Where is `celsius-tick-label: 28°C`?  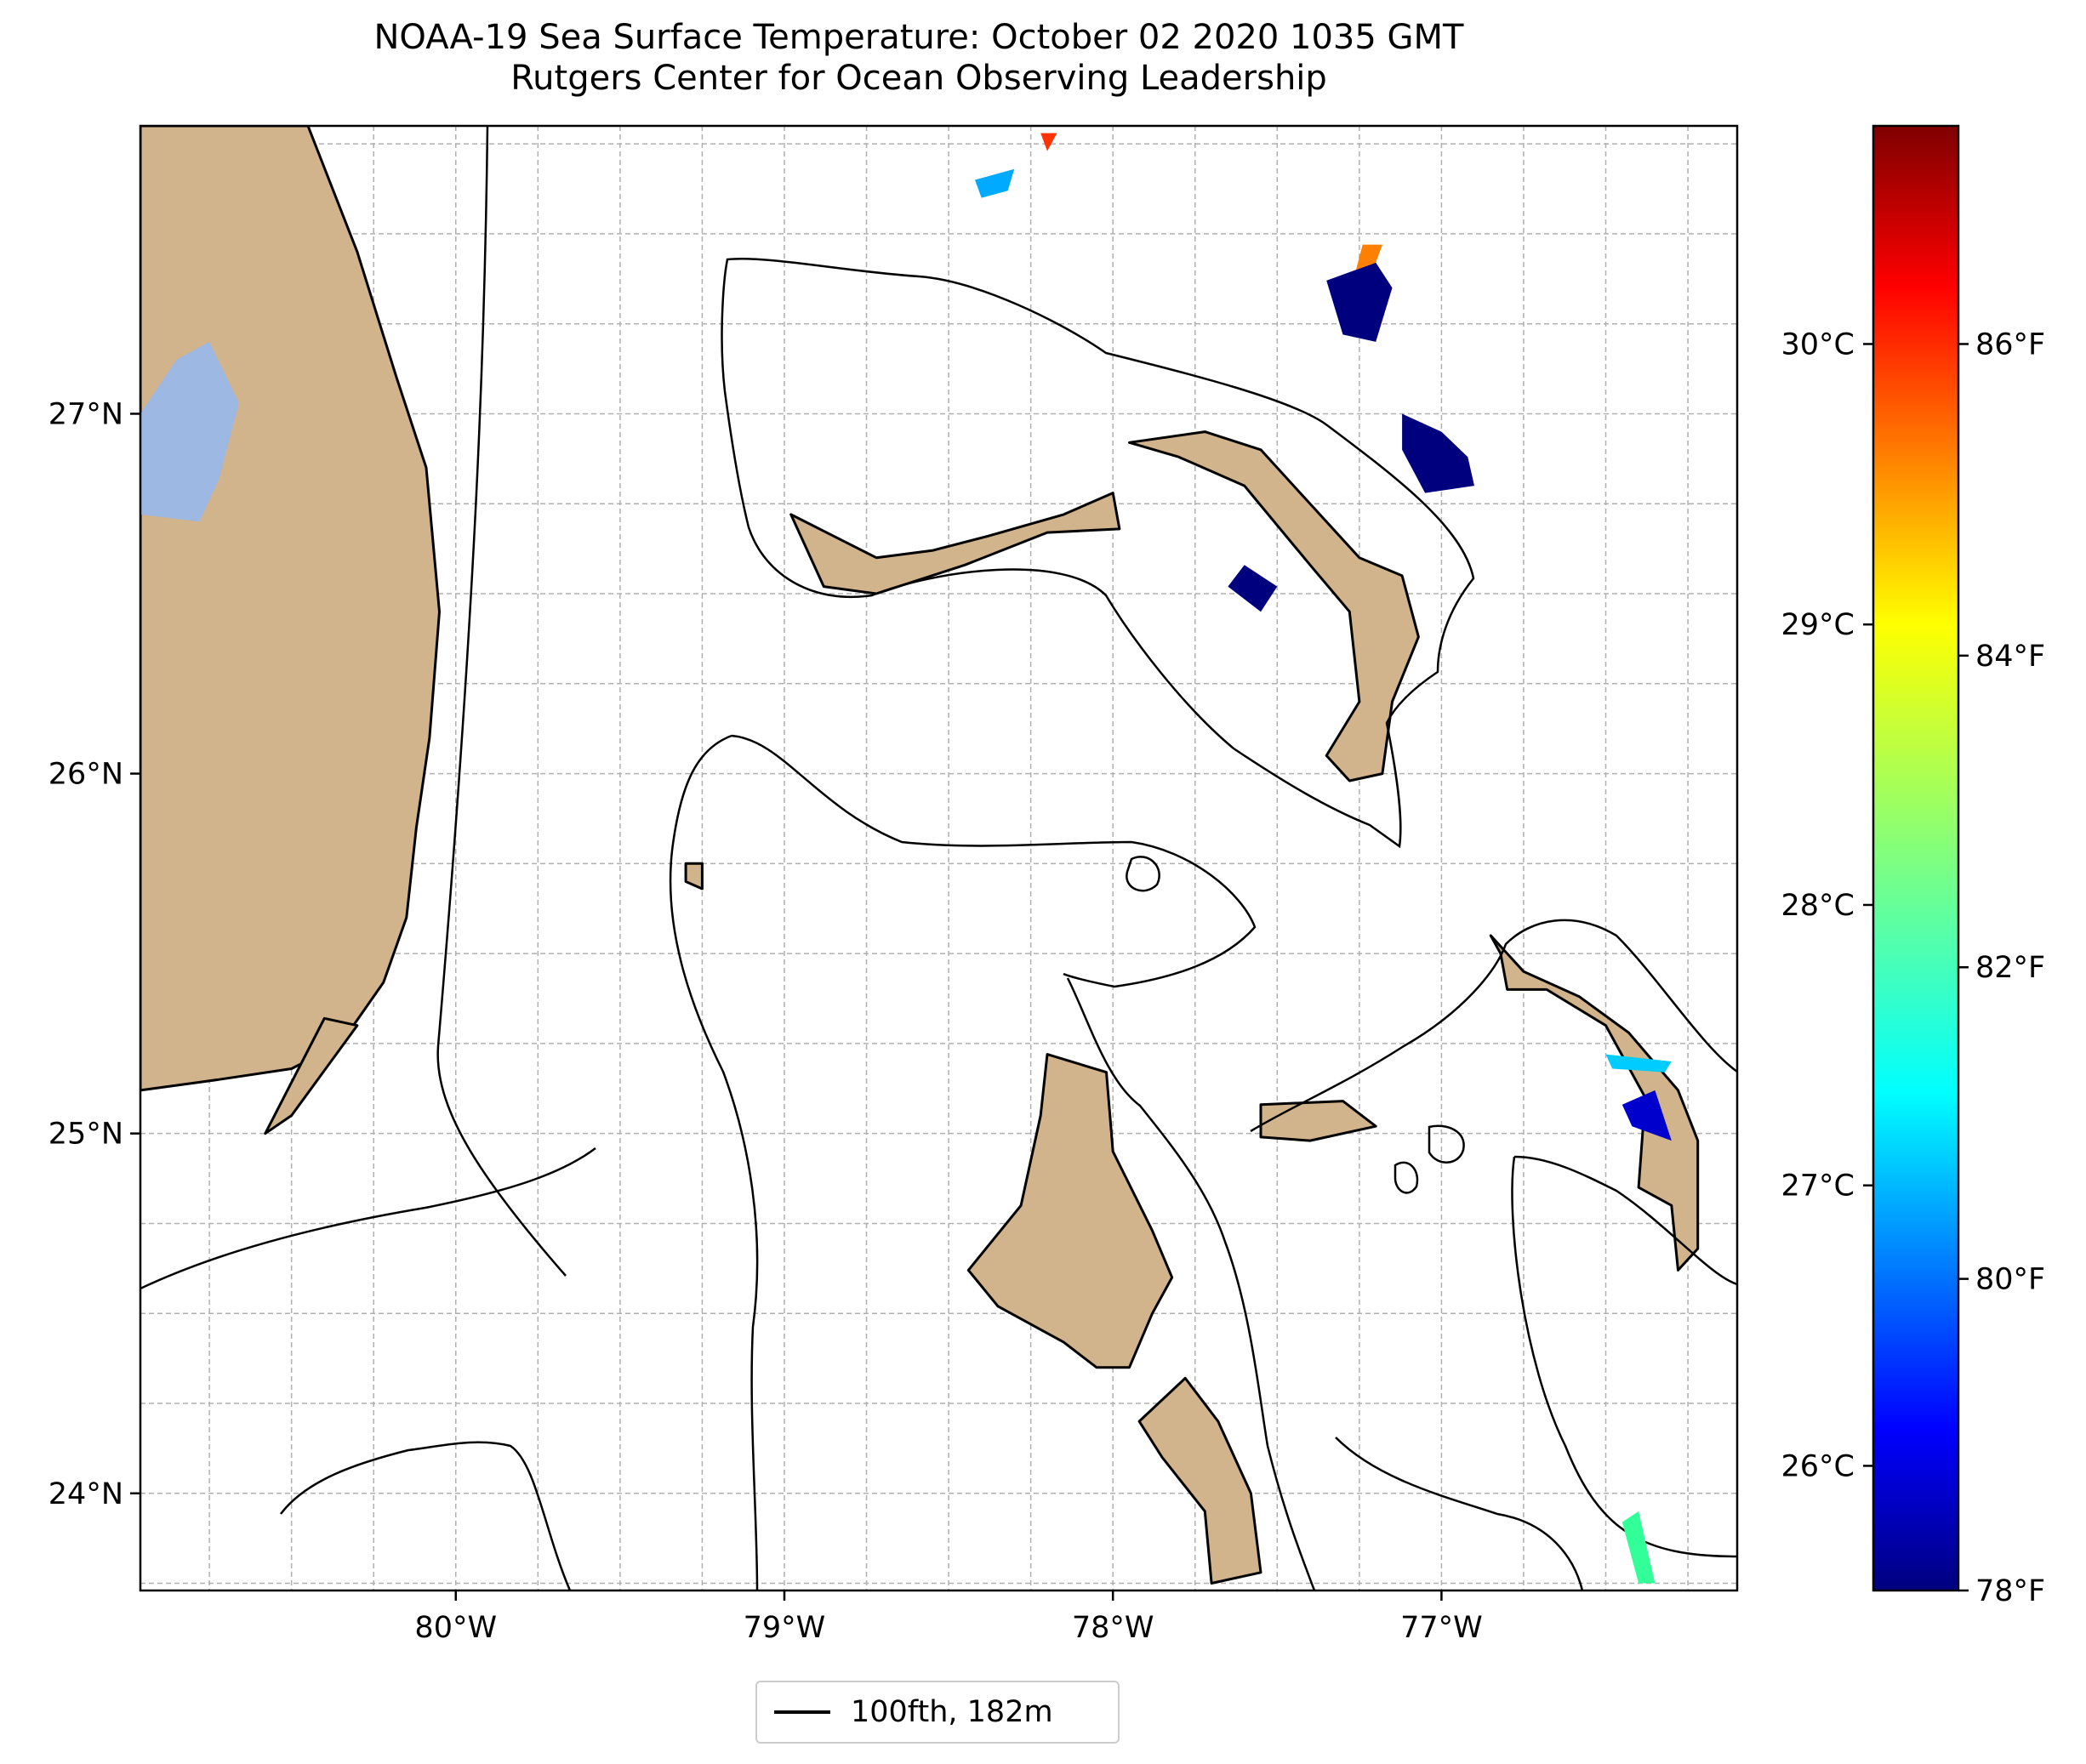
celsius-tick-label: 28°C is located at coordinates (1818, 906).